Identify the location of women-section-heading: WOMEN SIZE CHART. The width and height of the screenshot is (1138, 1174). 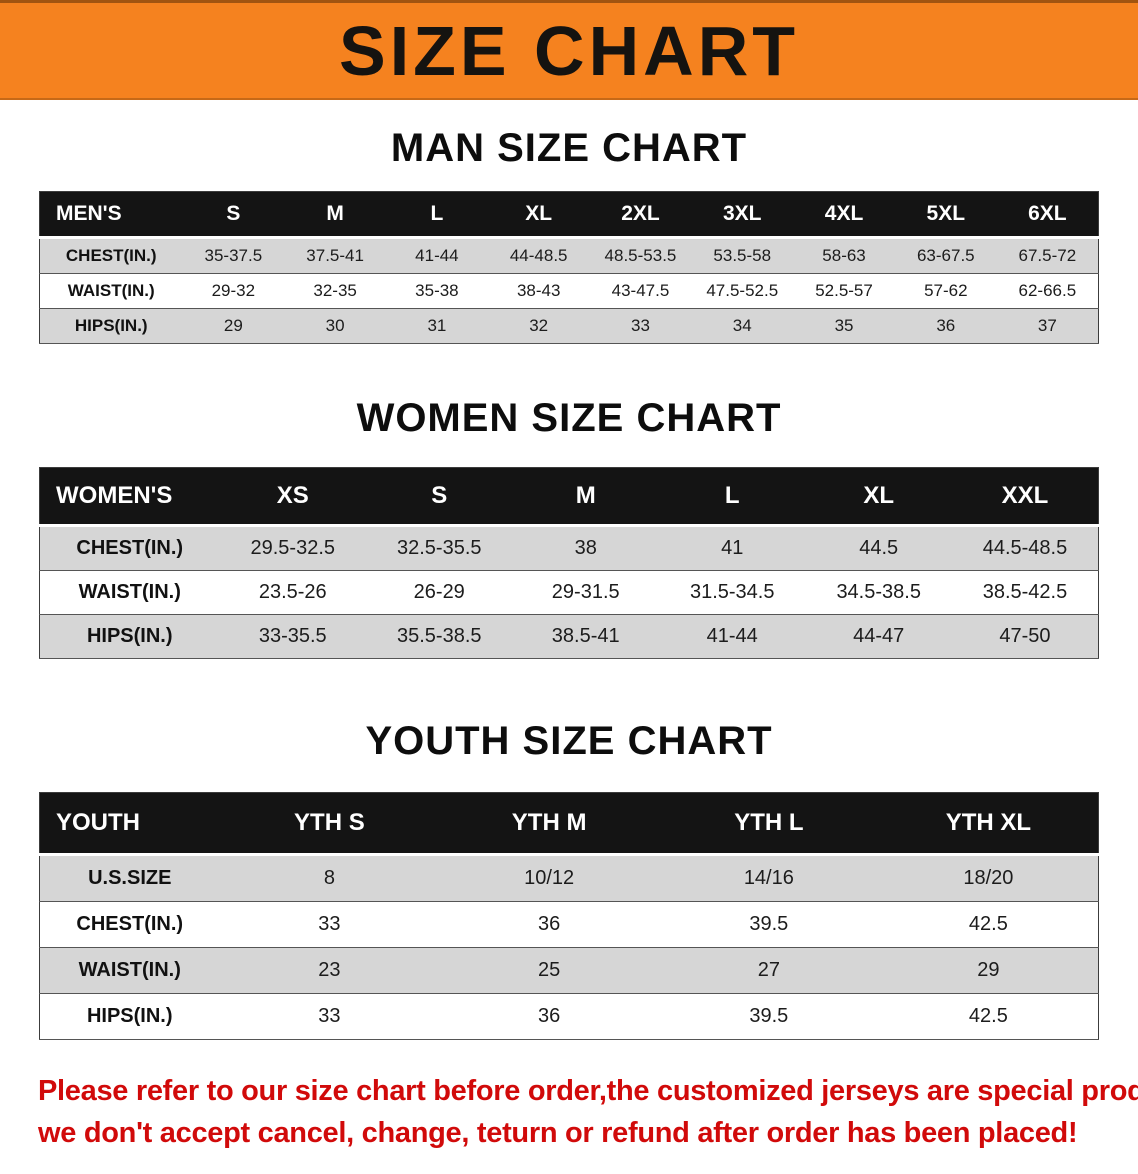
(569, 418).